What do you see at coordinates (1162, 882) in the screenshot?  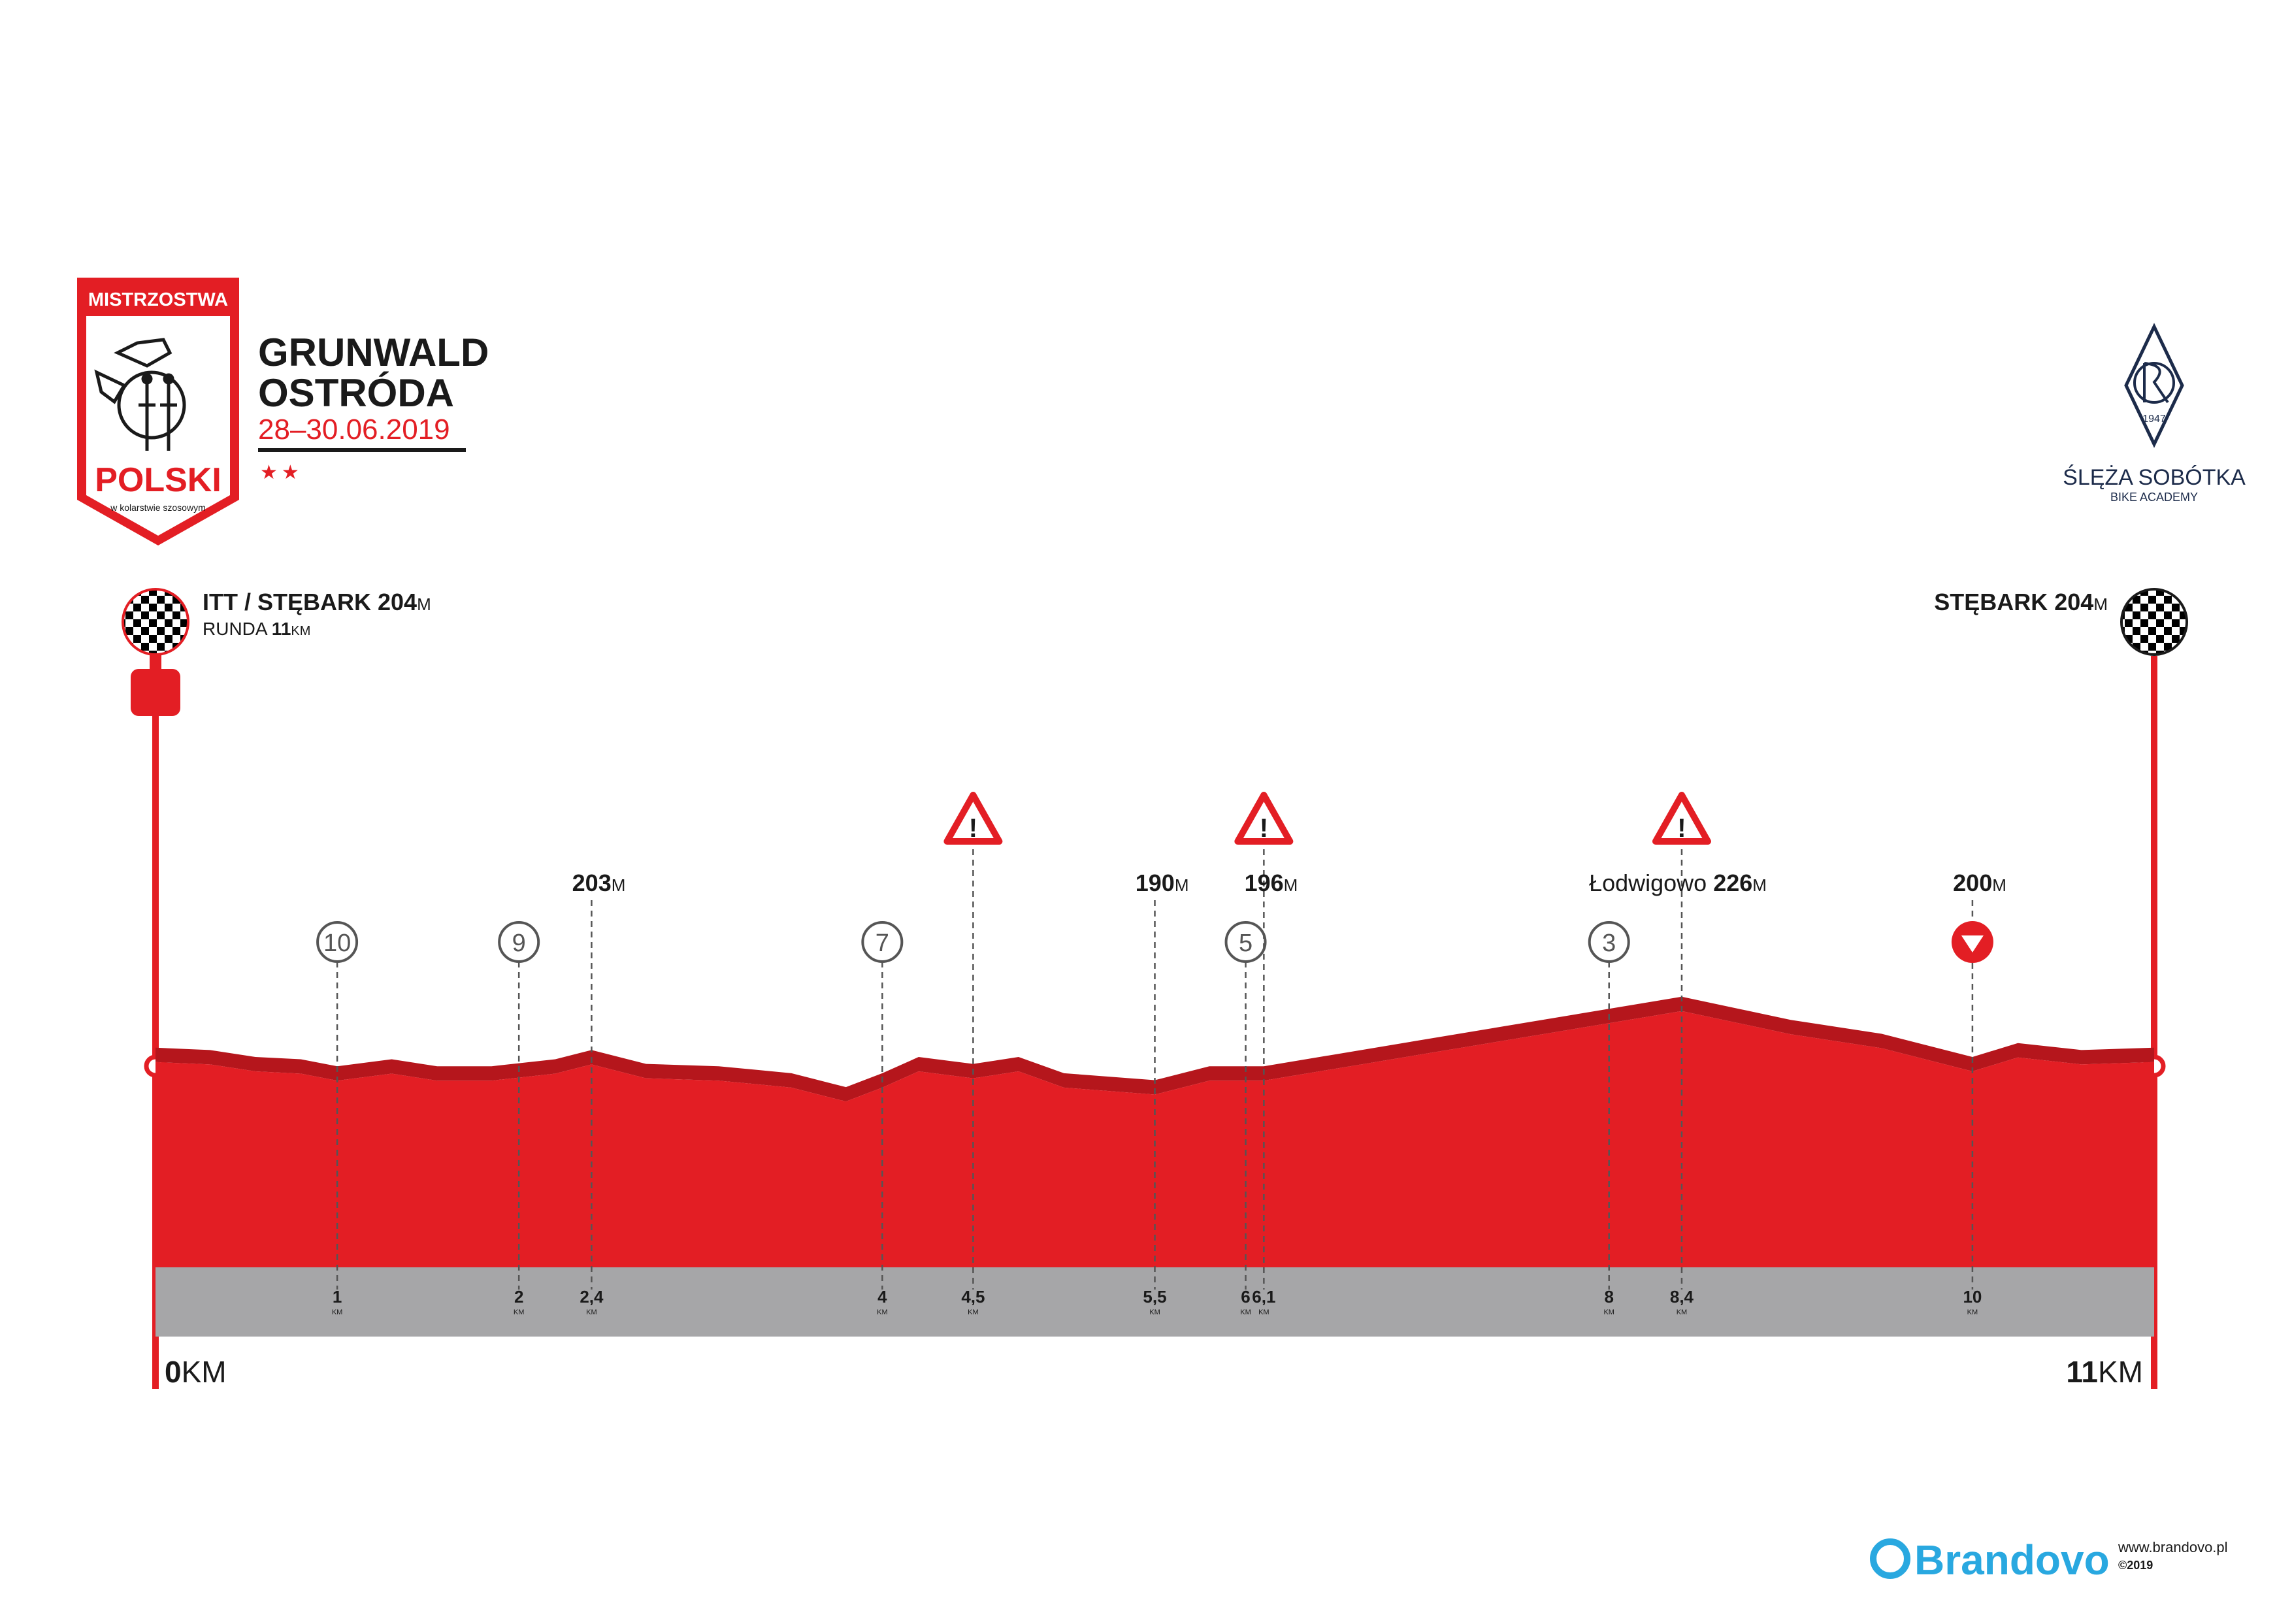 I see `elevation-label: 190M` at bounding box center [1162, 882].